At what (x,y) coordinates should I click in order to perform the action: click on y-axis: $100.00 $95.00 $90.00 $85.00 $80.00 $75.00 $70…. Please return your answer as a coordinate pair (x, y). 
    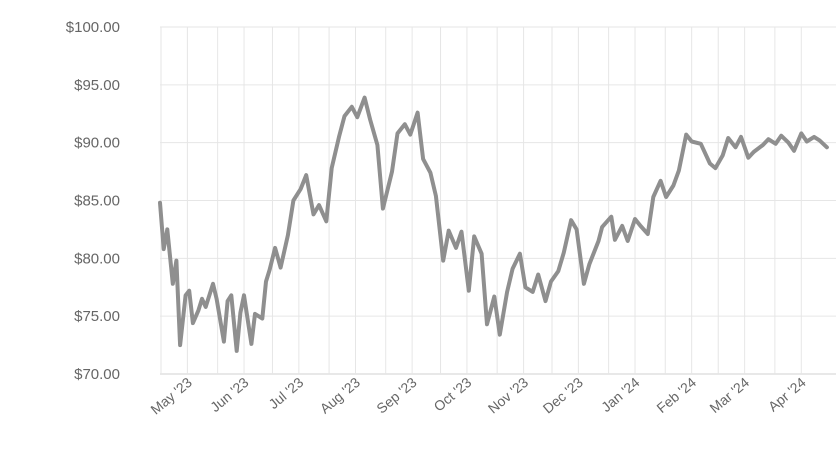
    Looking at the image, I should click on (93, 201).